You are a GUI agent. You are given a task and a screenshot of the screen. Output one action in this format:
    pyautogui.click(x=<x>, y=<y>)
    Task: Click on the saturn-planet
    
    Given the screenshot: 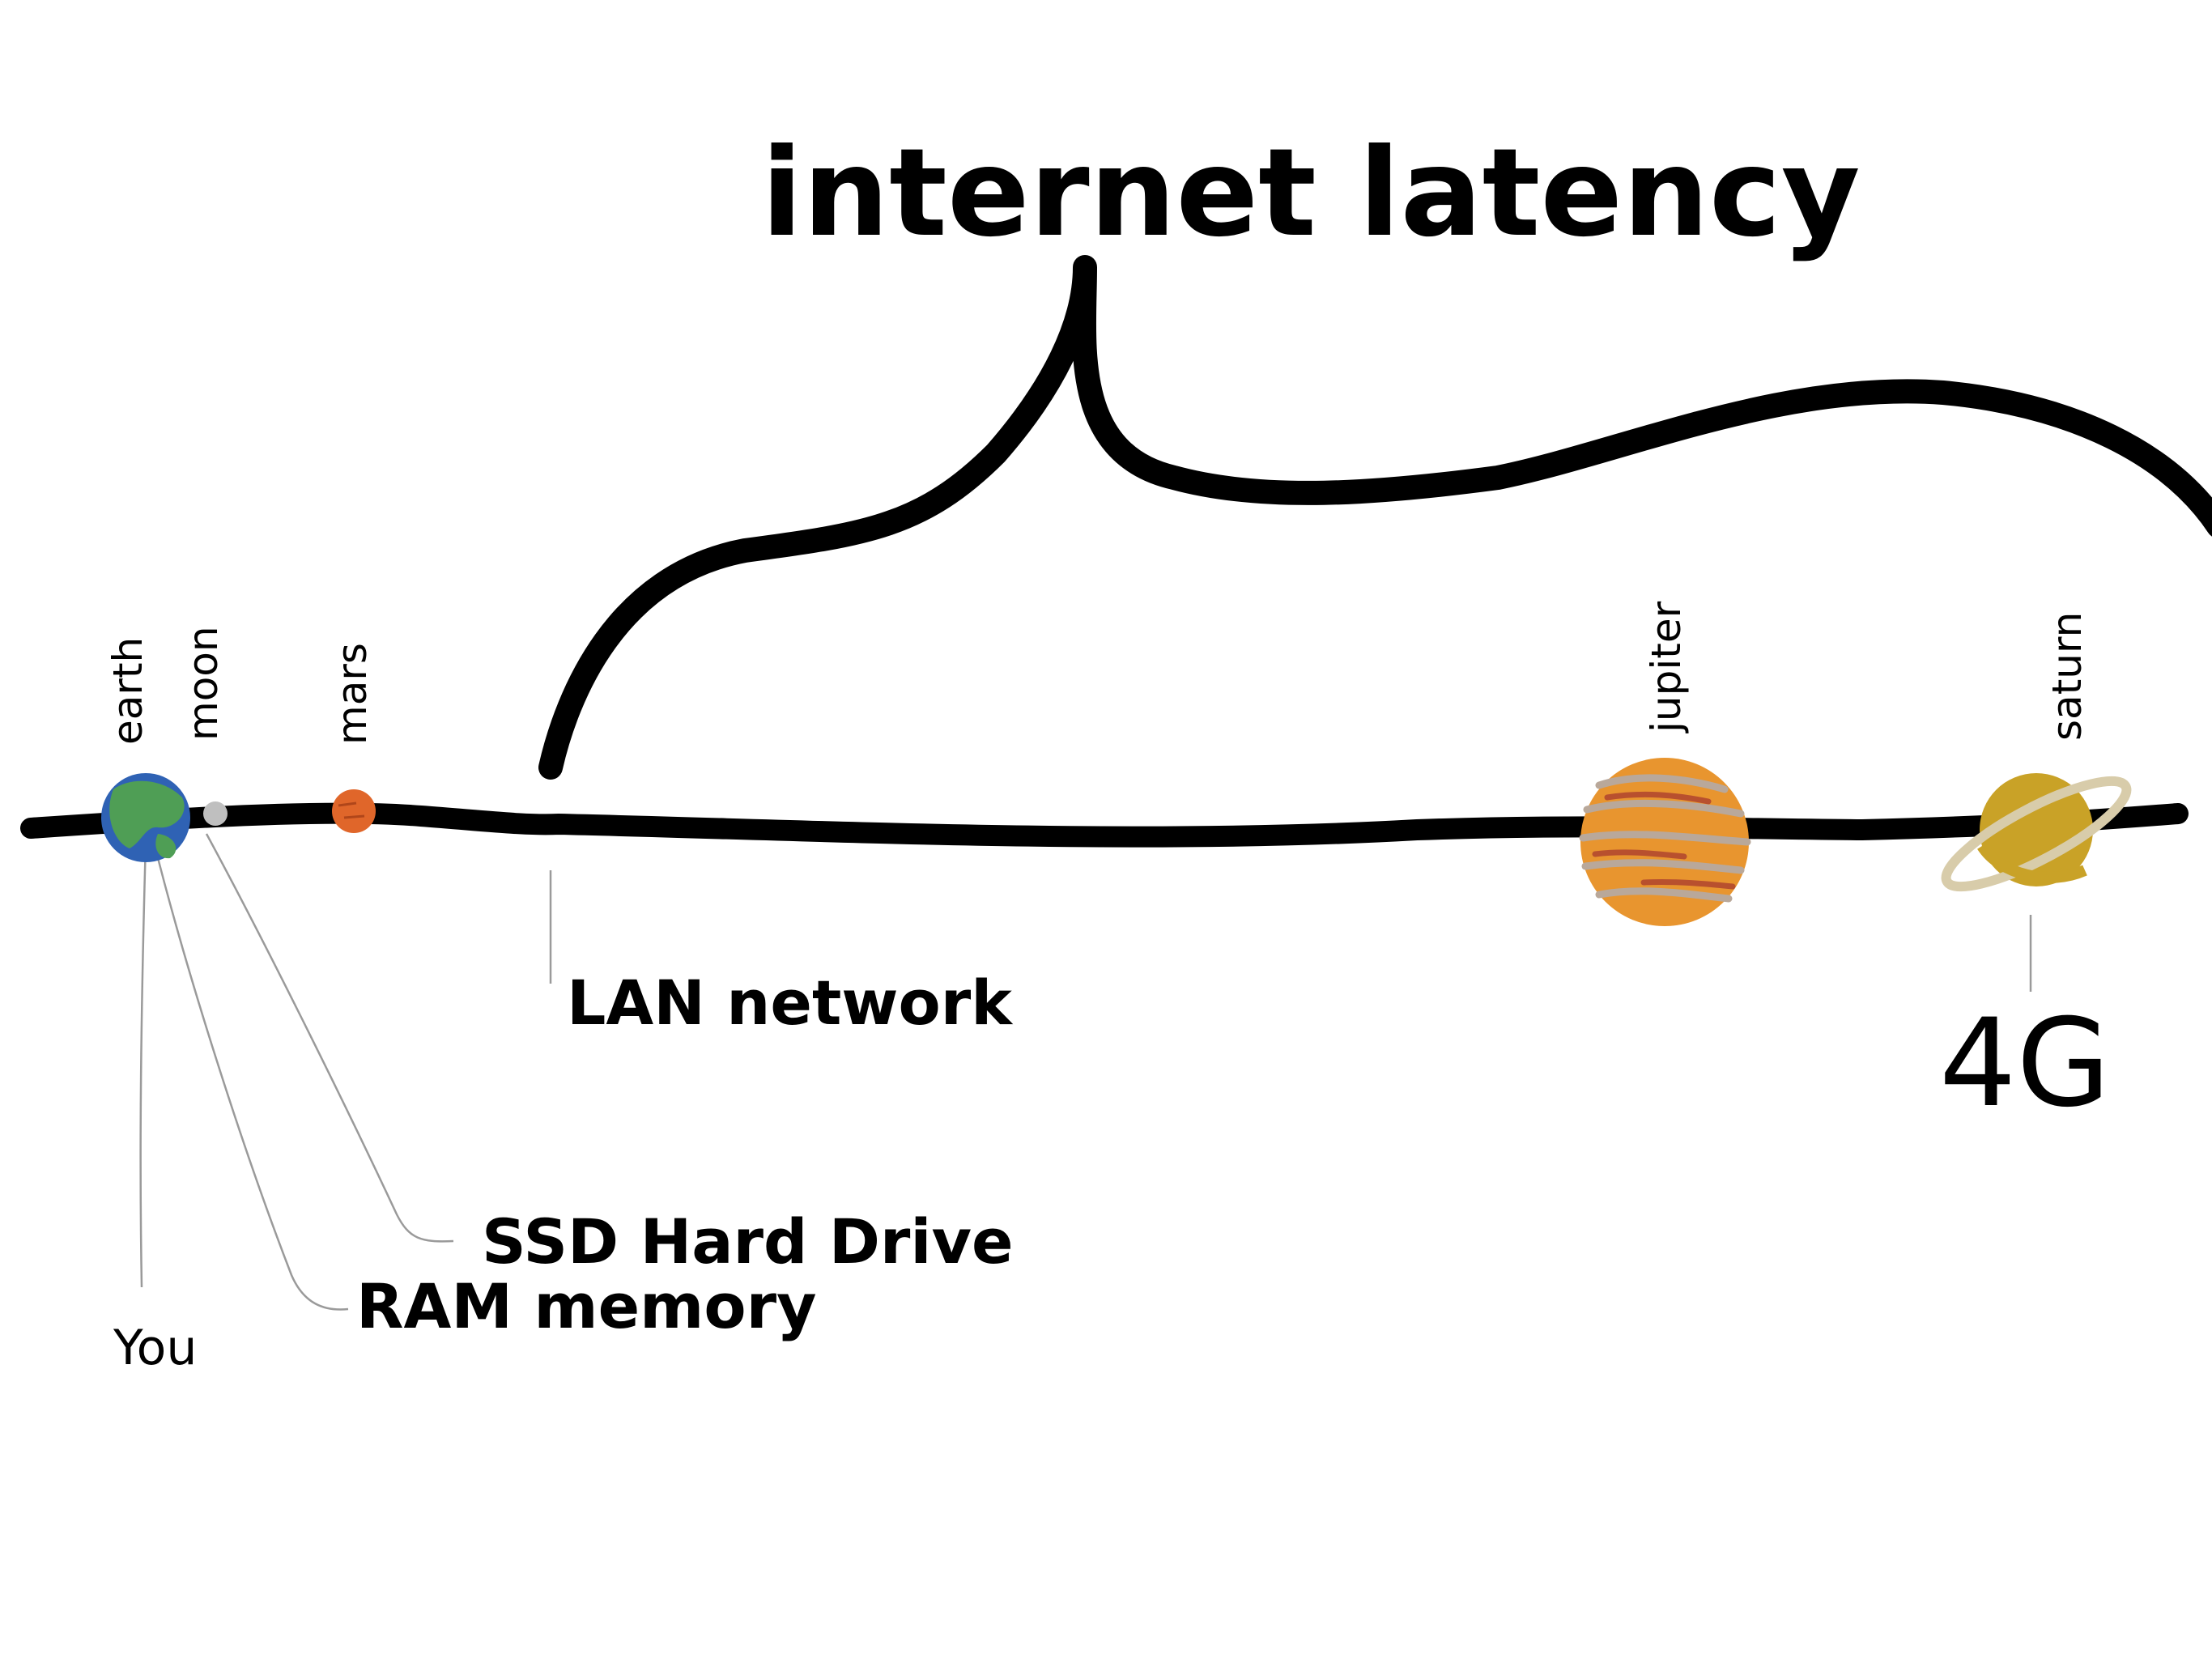 What is the action you would take?
    pyautogui.click(x=2037, y=832)
    